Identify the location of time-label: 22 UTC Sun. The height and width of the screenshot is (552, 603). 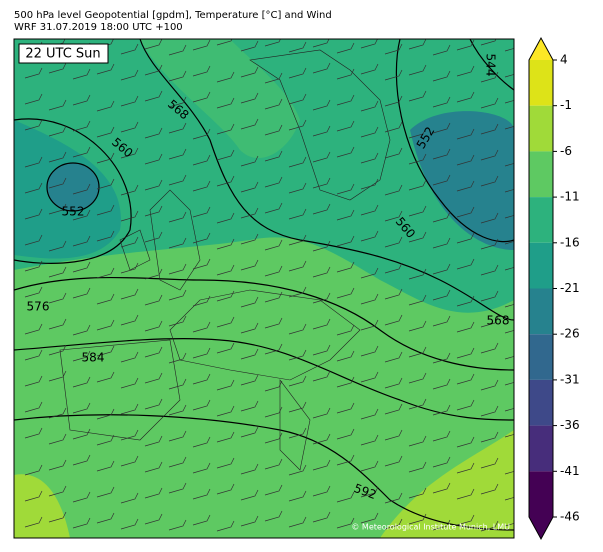
(62, 54).